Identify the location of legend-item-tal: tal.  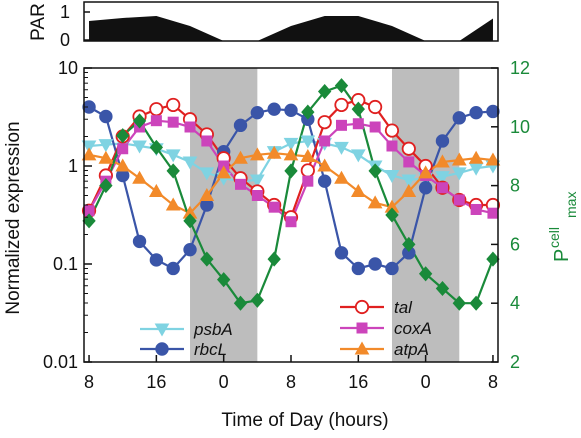
(376, 307).